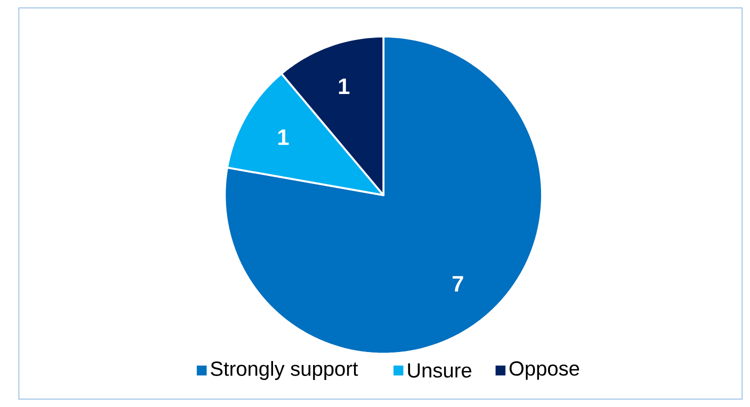 This screenshot has height=407, width=750. Describe the element at coordinates (458, 284) in the screenshot. I see `data-label: 7` at that location.